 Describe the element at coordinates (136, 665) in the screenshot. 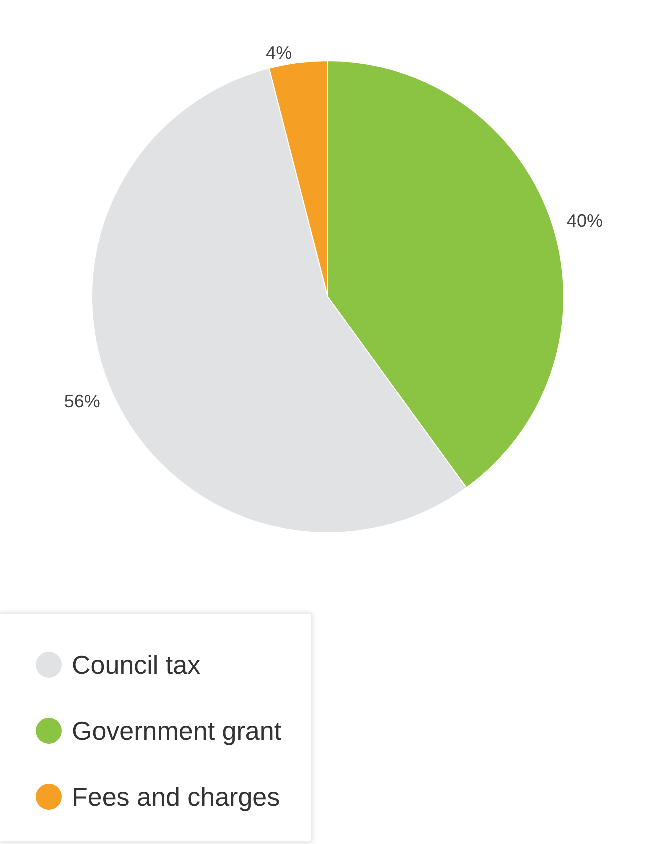

I see `legend-label: Council tax` at that location.